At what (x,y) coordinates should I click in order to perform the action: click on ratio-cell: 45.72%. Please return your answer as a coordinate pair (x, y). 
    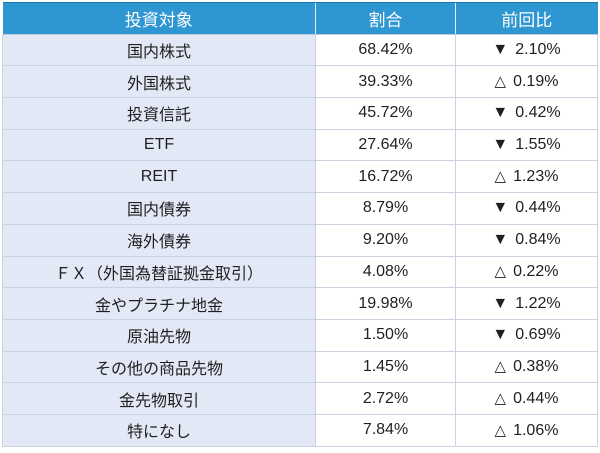
    Looking at the image, I should click on (385, 113).